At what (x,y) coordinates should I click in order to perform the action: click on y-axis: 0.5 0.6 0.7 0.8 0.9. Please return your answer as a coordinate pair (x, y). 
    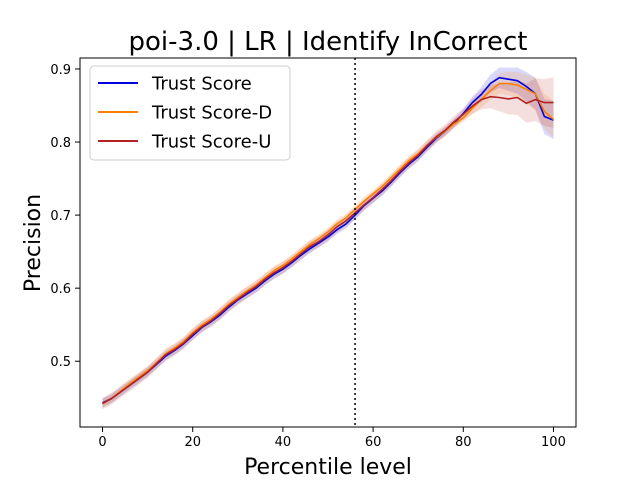
    Looking at the image, I should click on (65, 216).